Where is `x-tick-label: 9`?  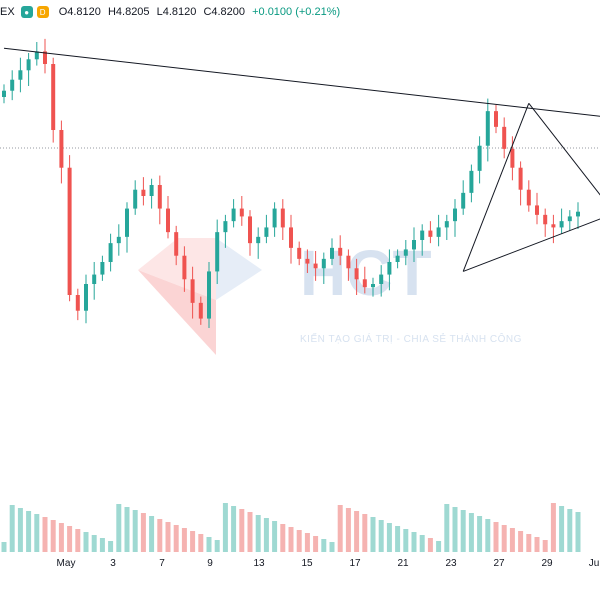 x-tick-label: 9 is located at coordinates (210, 563).